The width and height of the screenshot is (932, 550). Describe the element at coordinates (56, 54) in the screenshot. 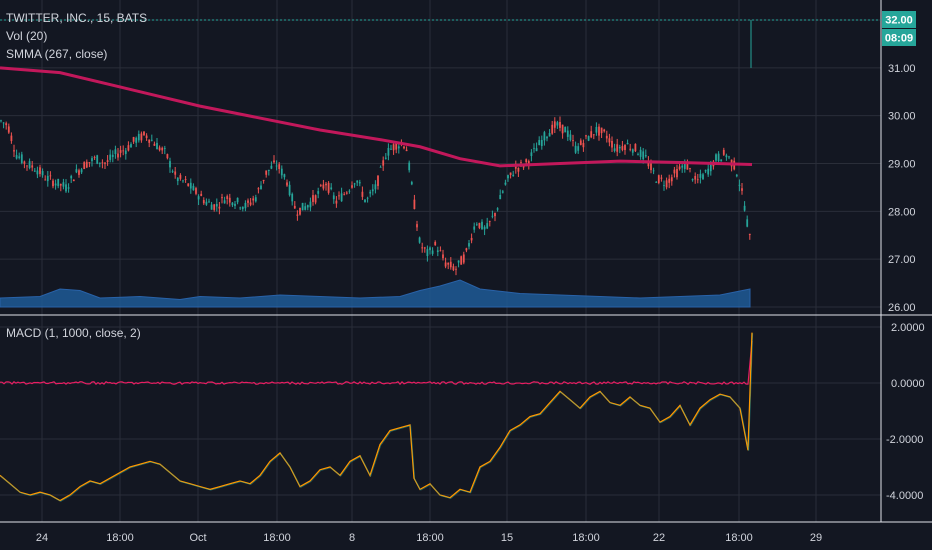

I see `legend-smma: SMMA (267, close)` at that location.